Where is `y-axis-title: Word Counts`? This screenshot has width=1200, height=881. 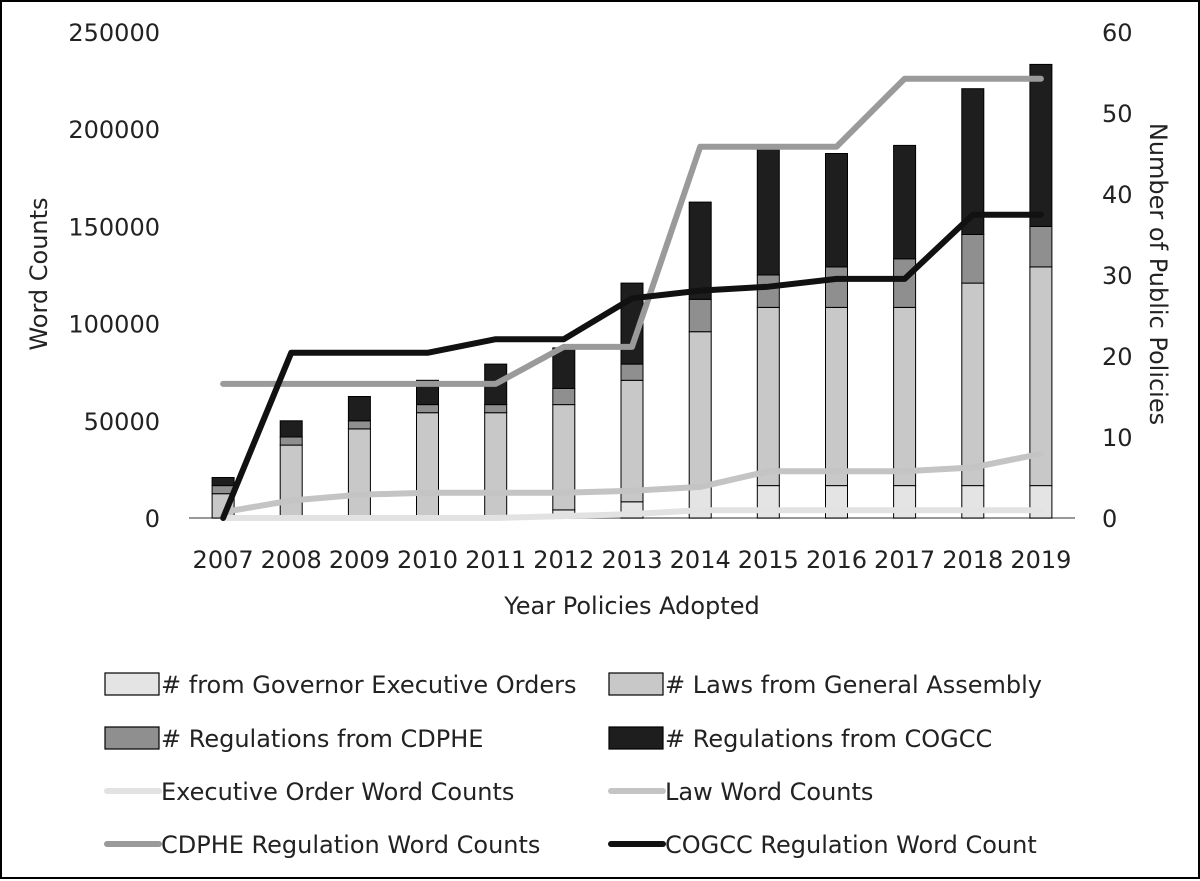 y-axis-title: Word Counts is located at coordinates (39, 273).